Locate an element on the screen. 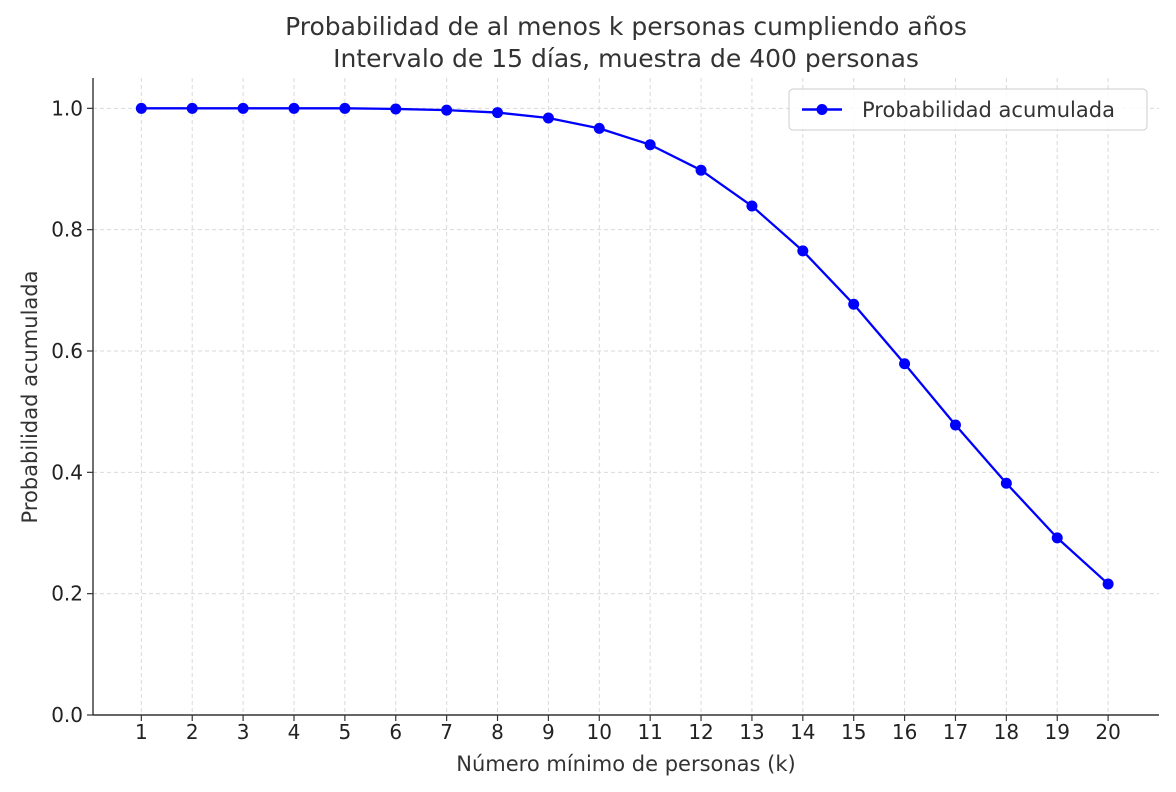 The width and height of the screenshot is (1176, 792). y-tick-label: 0.4 is located at coordinates (67, 472).